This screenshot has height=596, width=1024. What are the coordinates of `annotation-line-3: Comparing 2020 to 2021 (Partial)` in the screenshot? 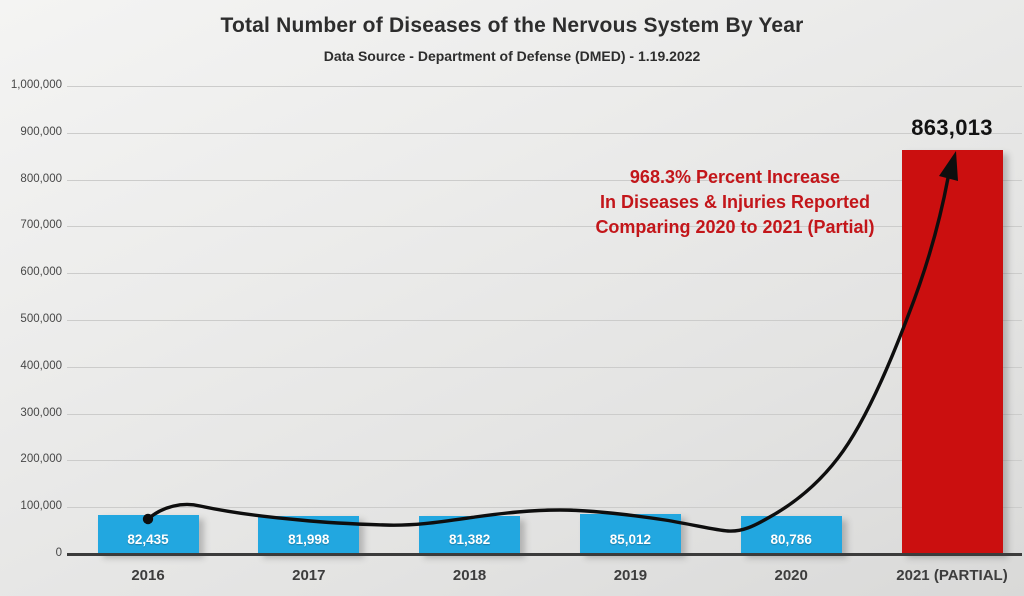 It's located at (735, 227).